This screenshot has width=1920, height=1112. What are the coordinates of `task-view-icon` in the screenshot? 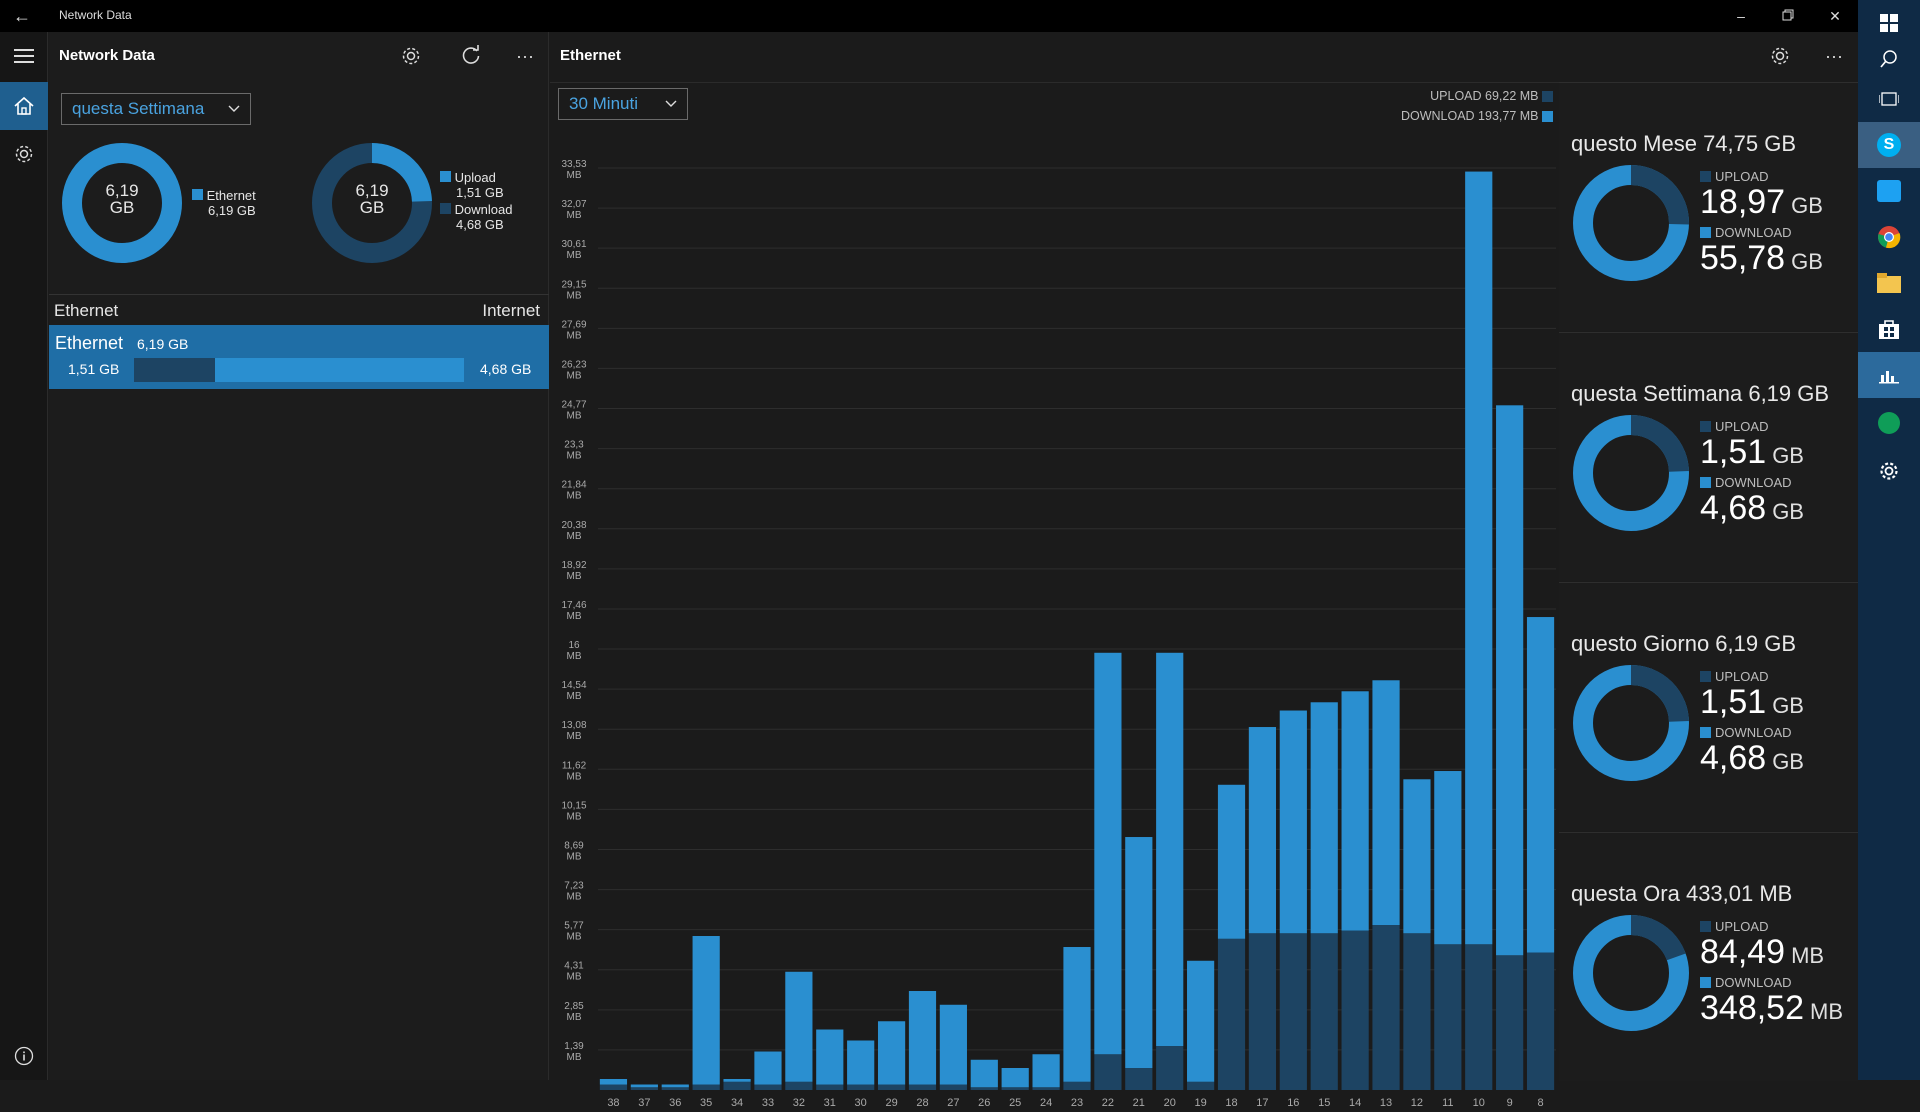 It's located at (1889, 99).